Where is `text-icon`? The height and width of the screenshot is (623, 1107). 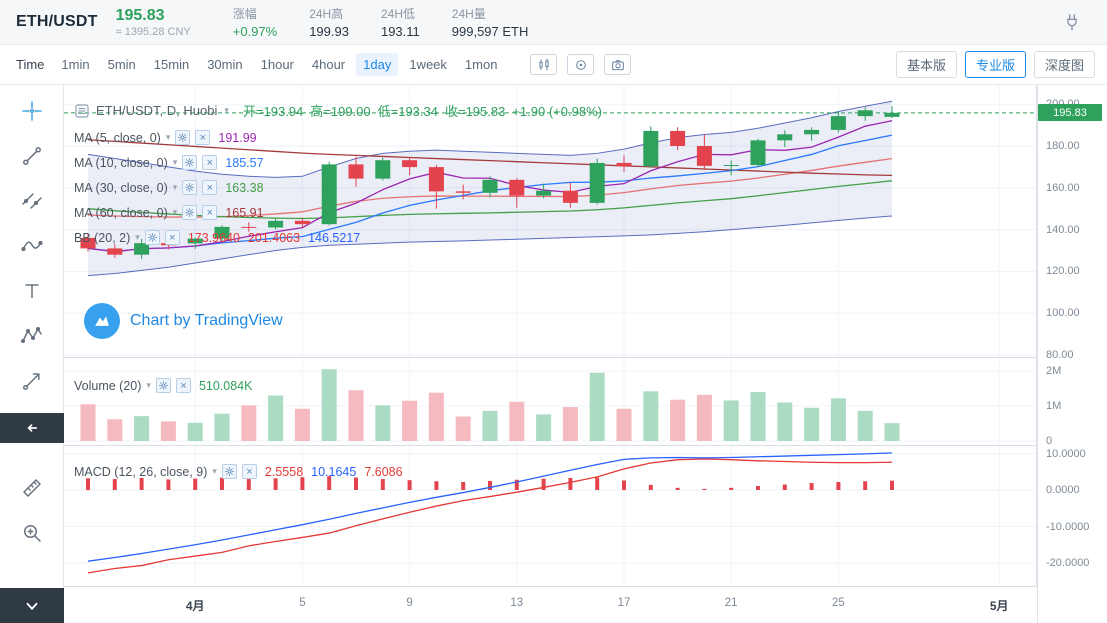 text-icon is located at coordinates (31, 291).